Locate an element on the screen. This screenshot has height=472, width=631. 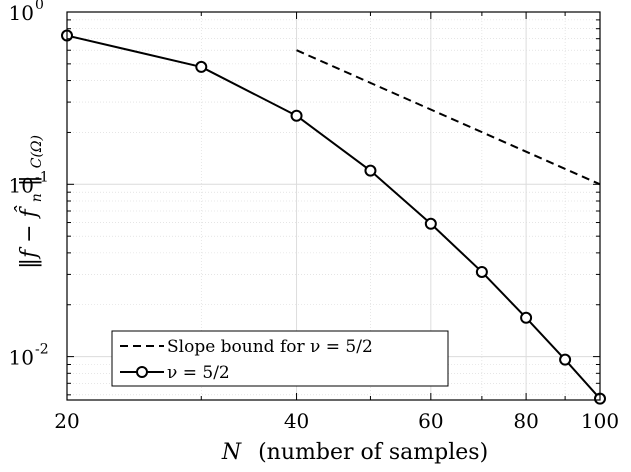
legend-label-slope-bound: Slope bound for ν = 5/2 is located at coordinates (270, 347).